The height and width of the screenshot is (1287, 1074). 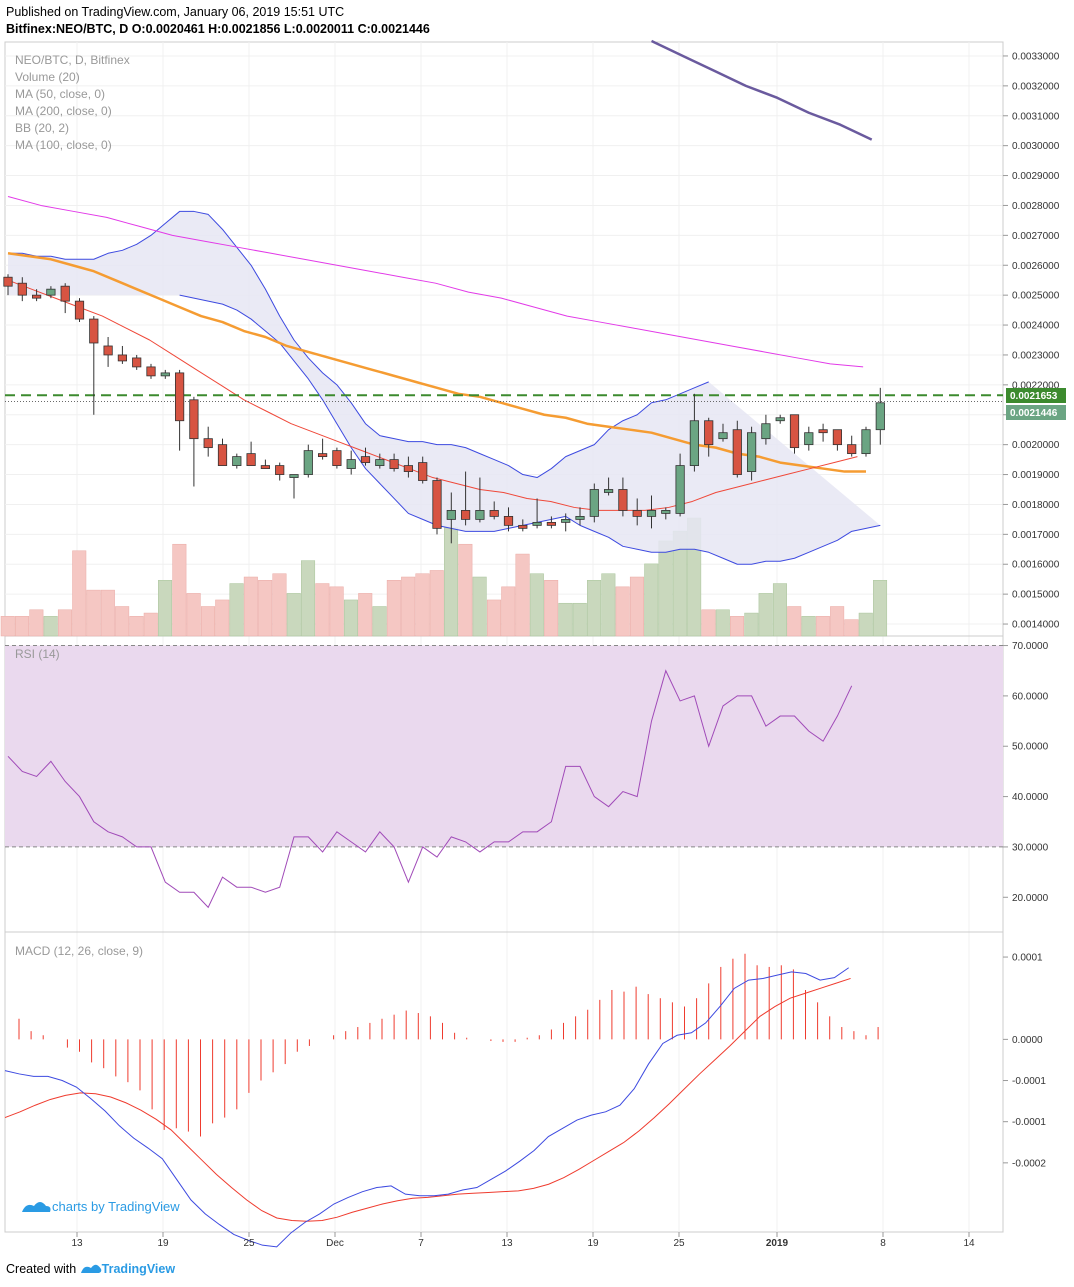 What do you see at coordinates (1036, 625) in the screenshot?
I see `price-tick-label: 0.0014000` at bounding box center [1036, 625].